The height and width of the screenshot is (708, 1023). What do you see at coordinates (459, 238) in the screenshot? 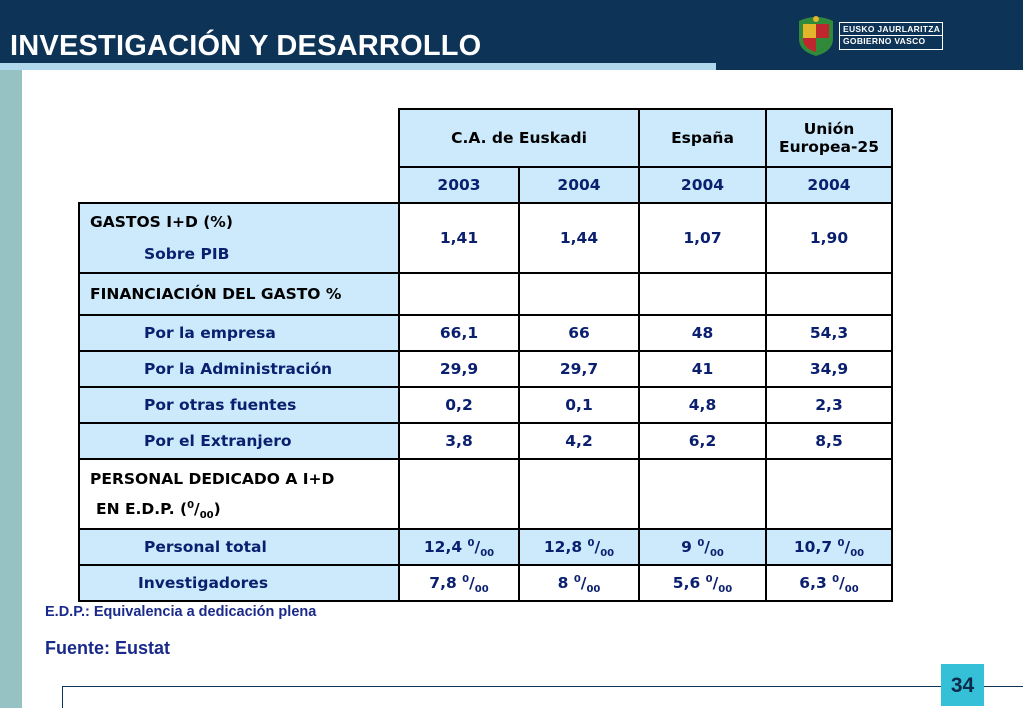
I see `table-cell: 1,41` at bounding box center [459, 238].